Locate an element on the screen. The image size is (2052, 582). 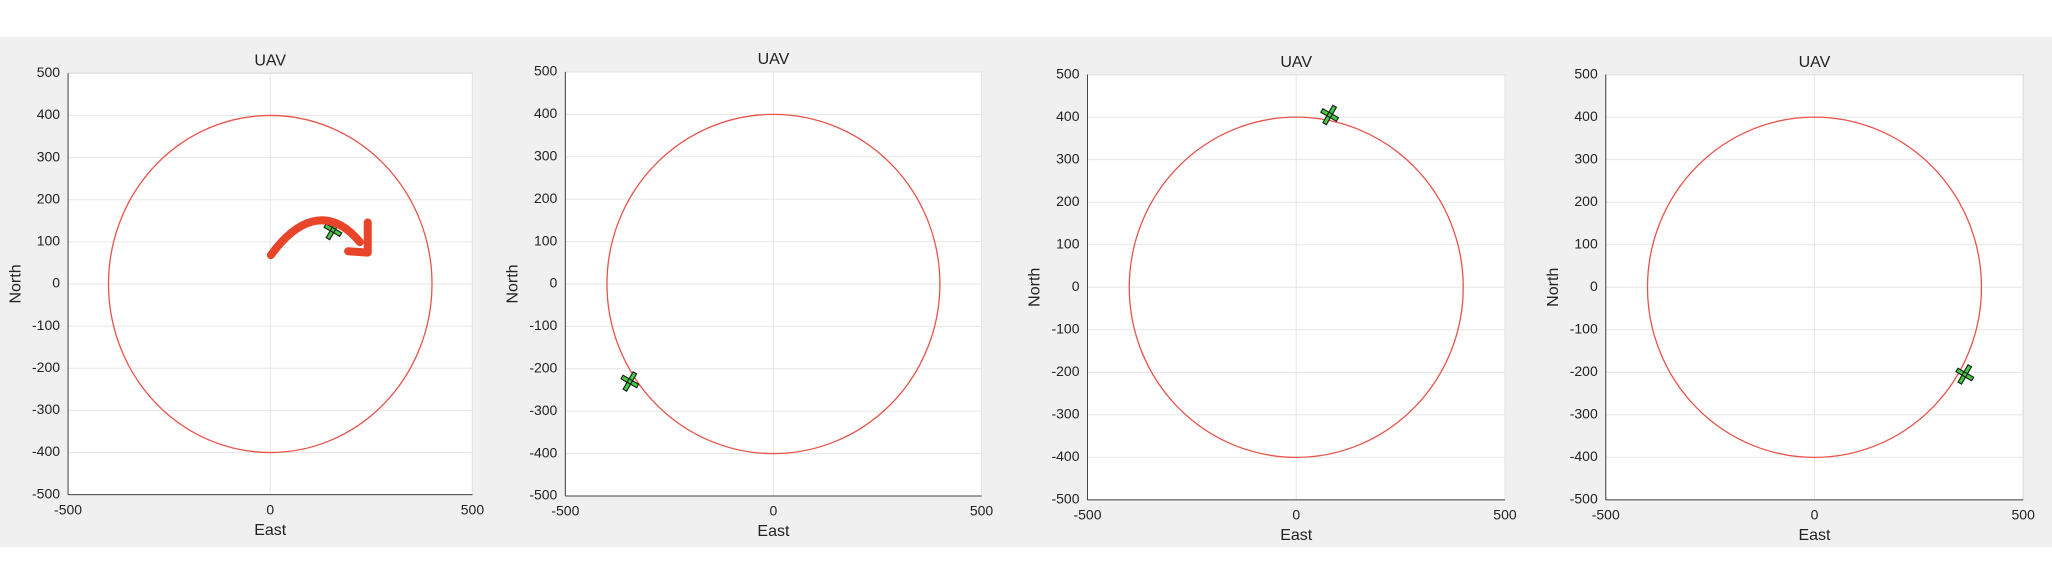
annotation-arrowhead is located at coordinates (358, 237).